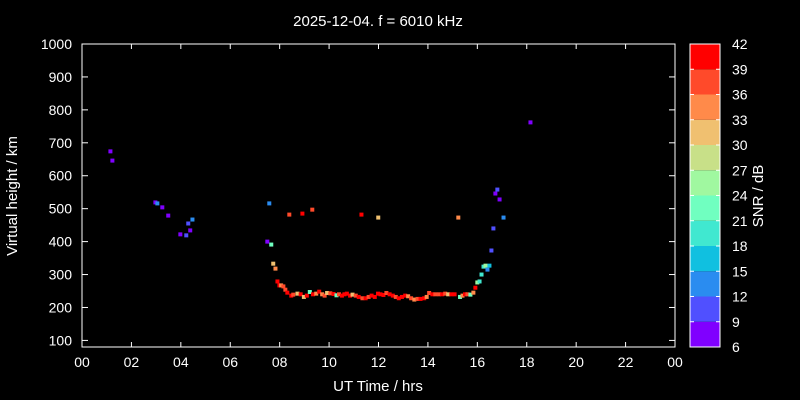  I want to click on x-tick-label: 14, so click(428, 362).